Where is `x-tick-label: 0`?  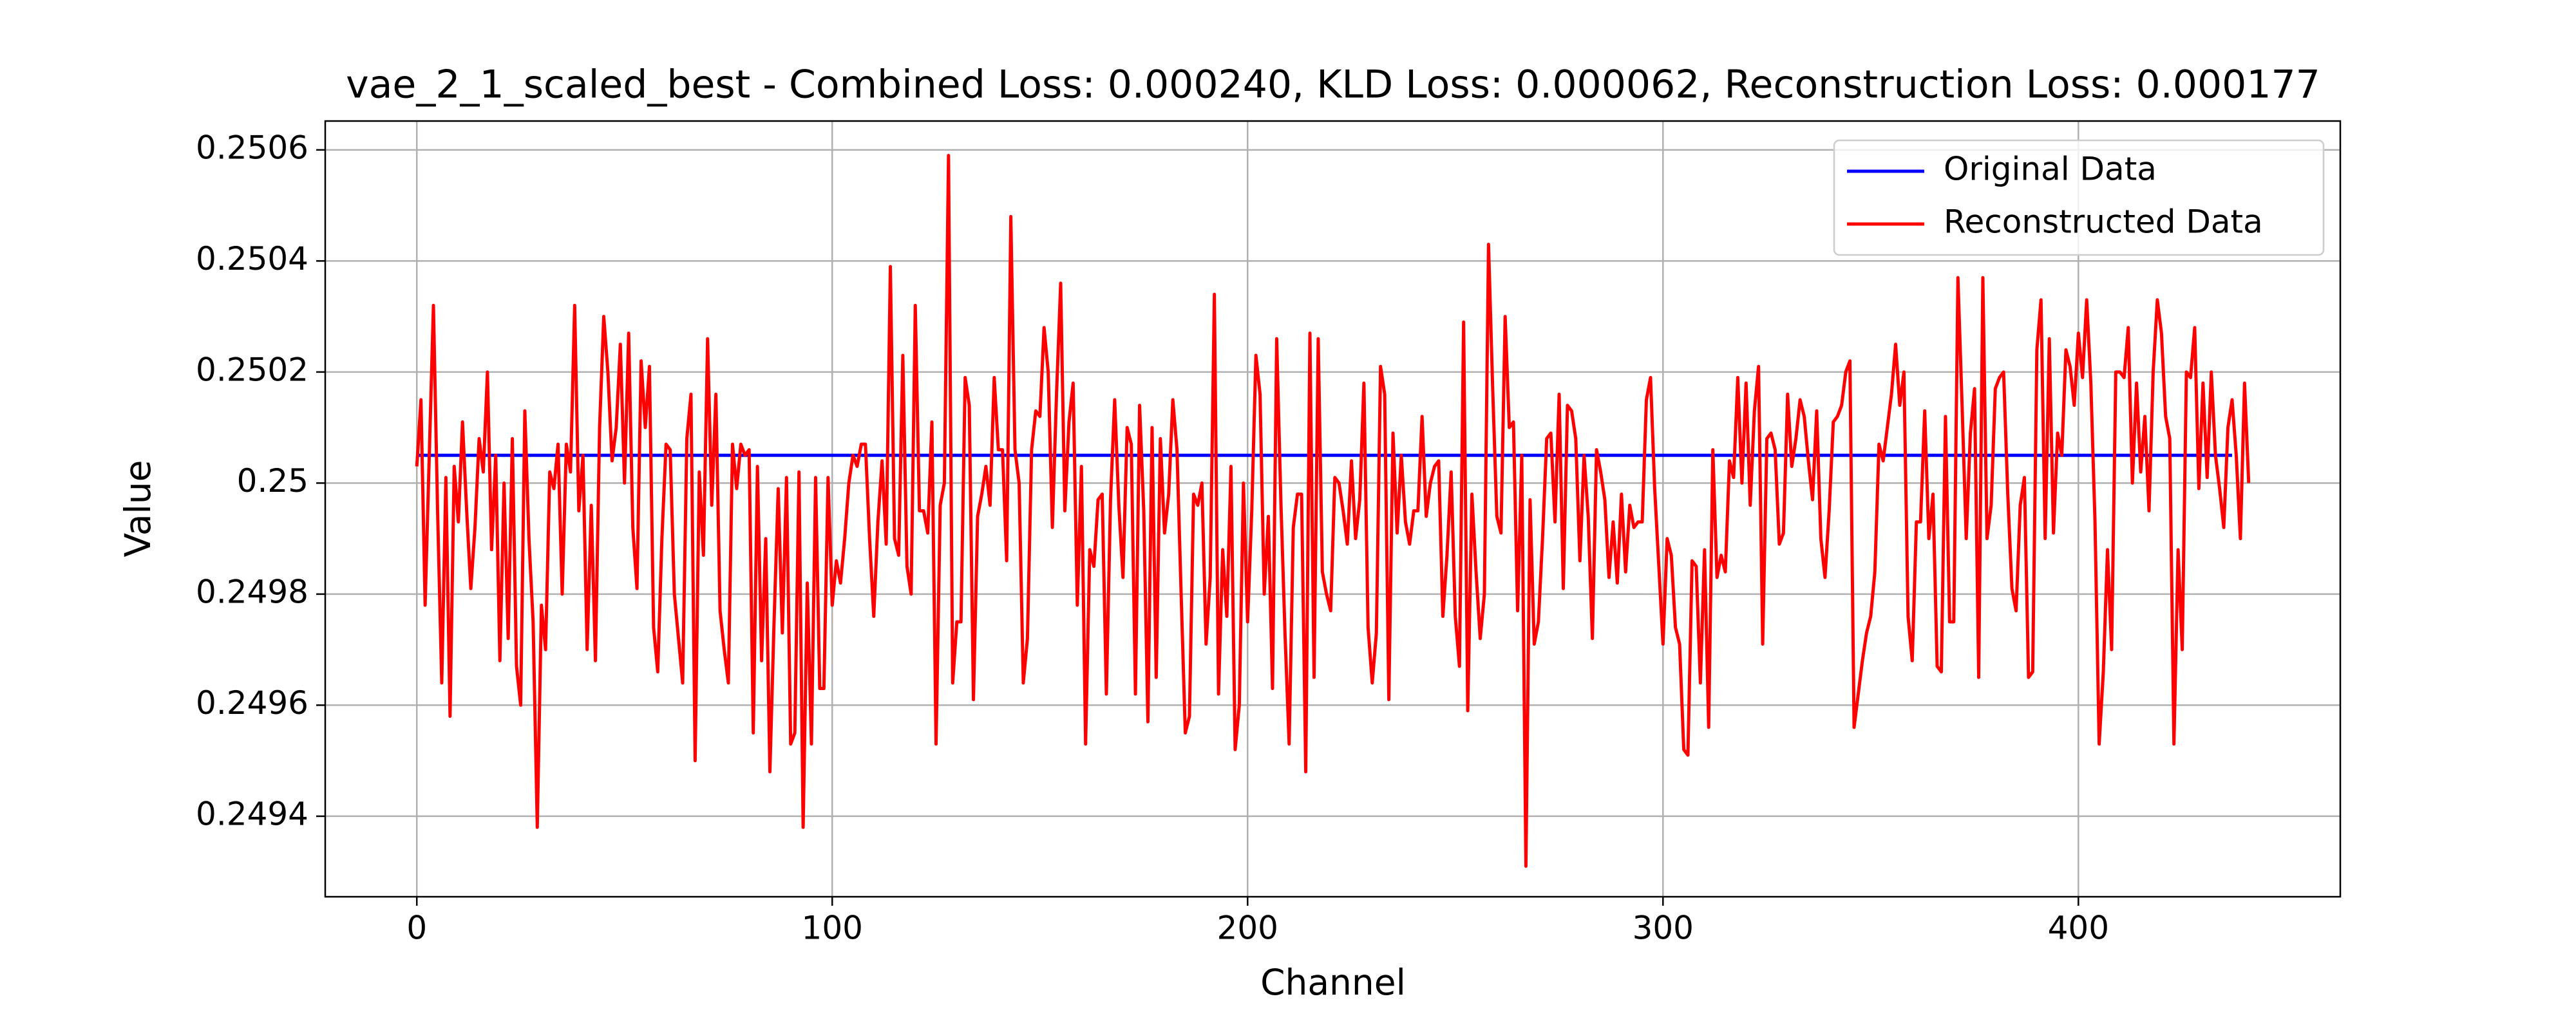
x-tick-label: 0 is located at coordinates (416, 928).